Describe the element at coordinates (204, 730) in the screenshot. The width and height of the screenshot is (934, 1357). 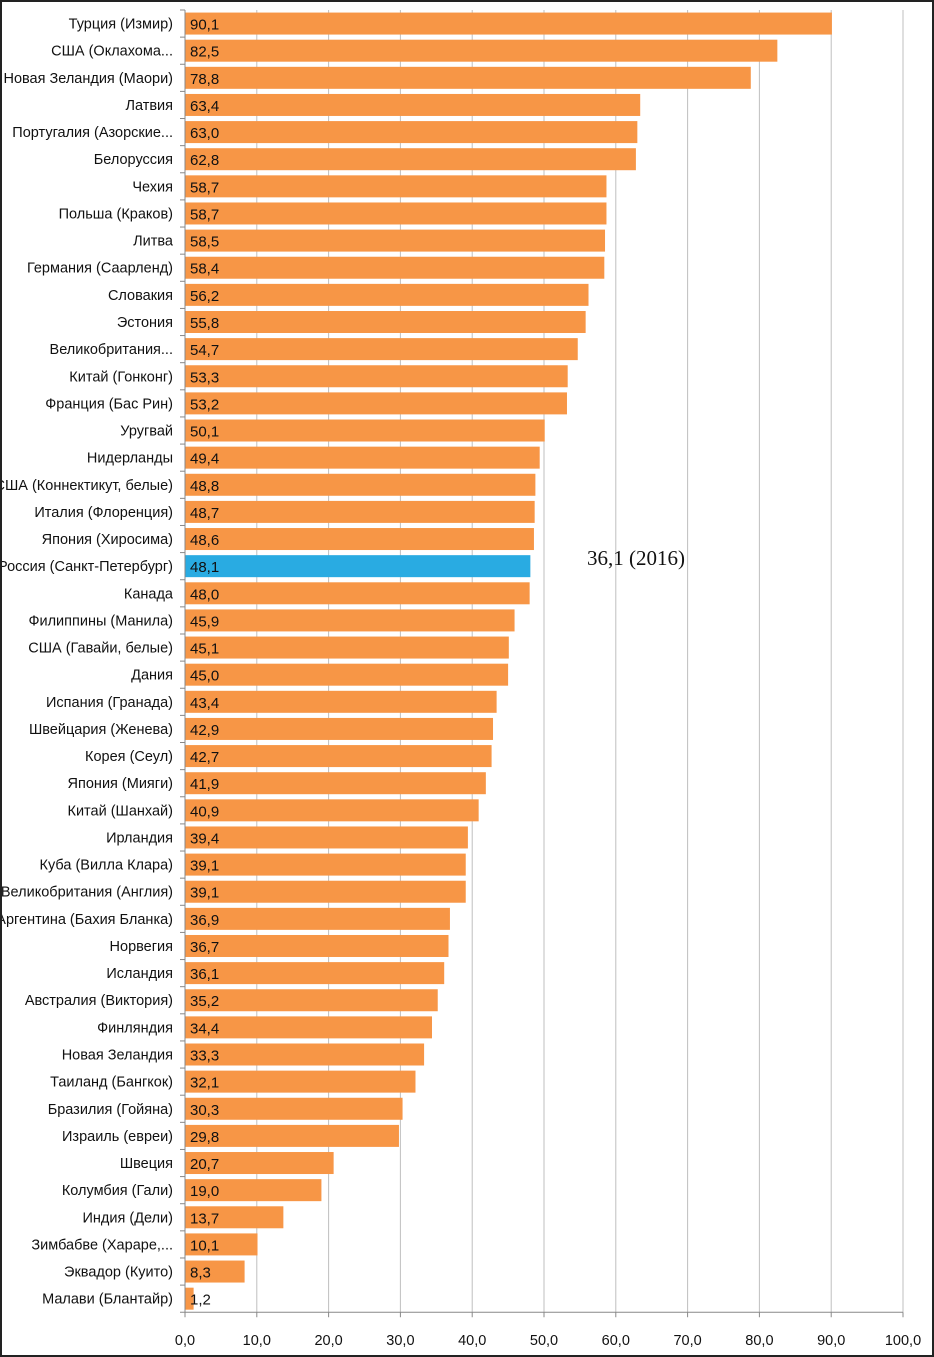
I see `data-label: 42,9` at that location.